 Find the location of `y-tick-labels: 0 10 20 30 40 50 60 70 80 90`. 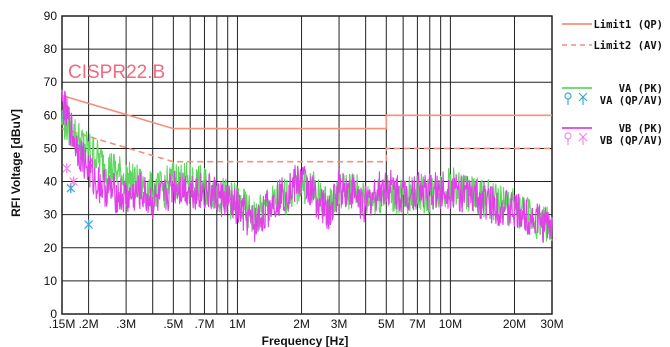

y-tick-labels: 0 10 20 30 40 50 60 70 80 90 is located at coordinates (51, 165).